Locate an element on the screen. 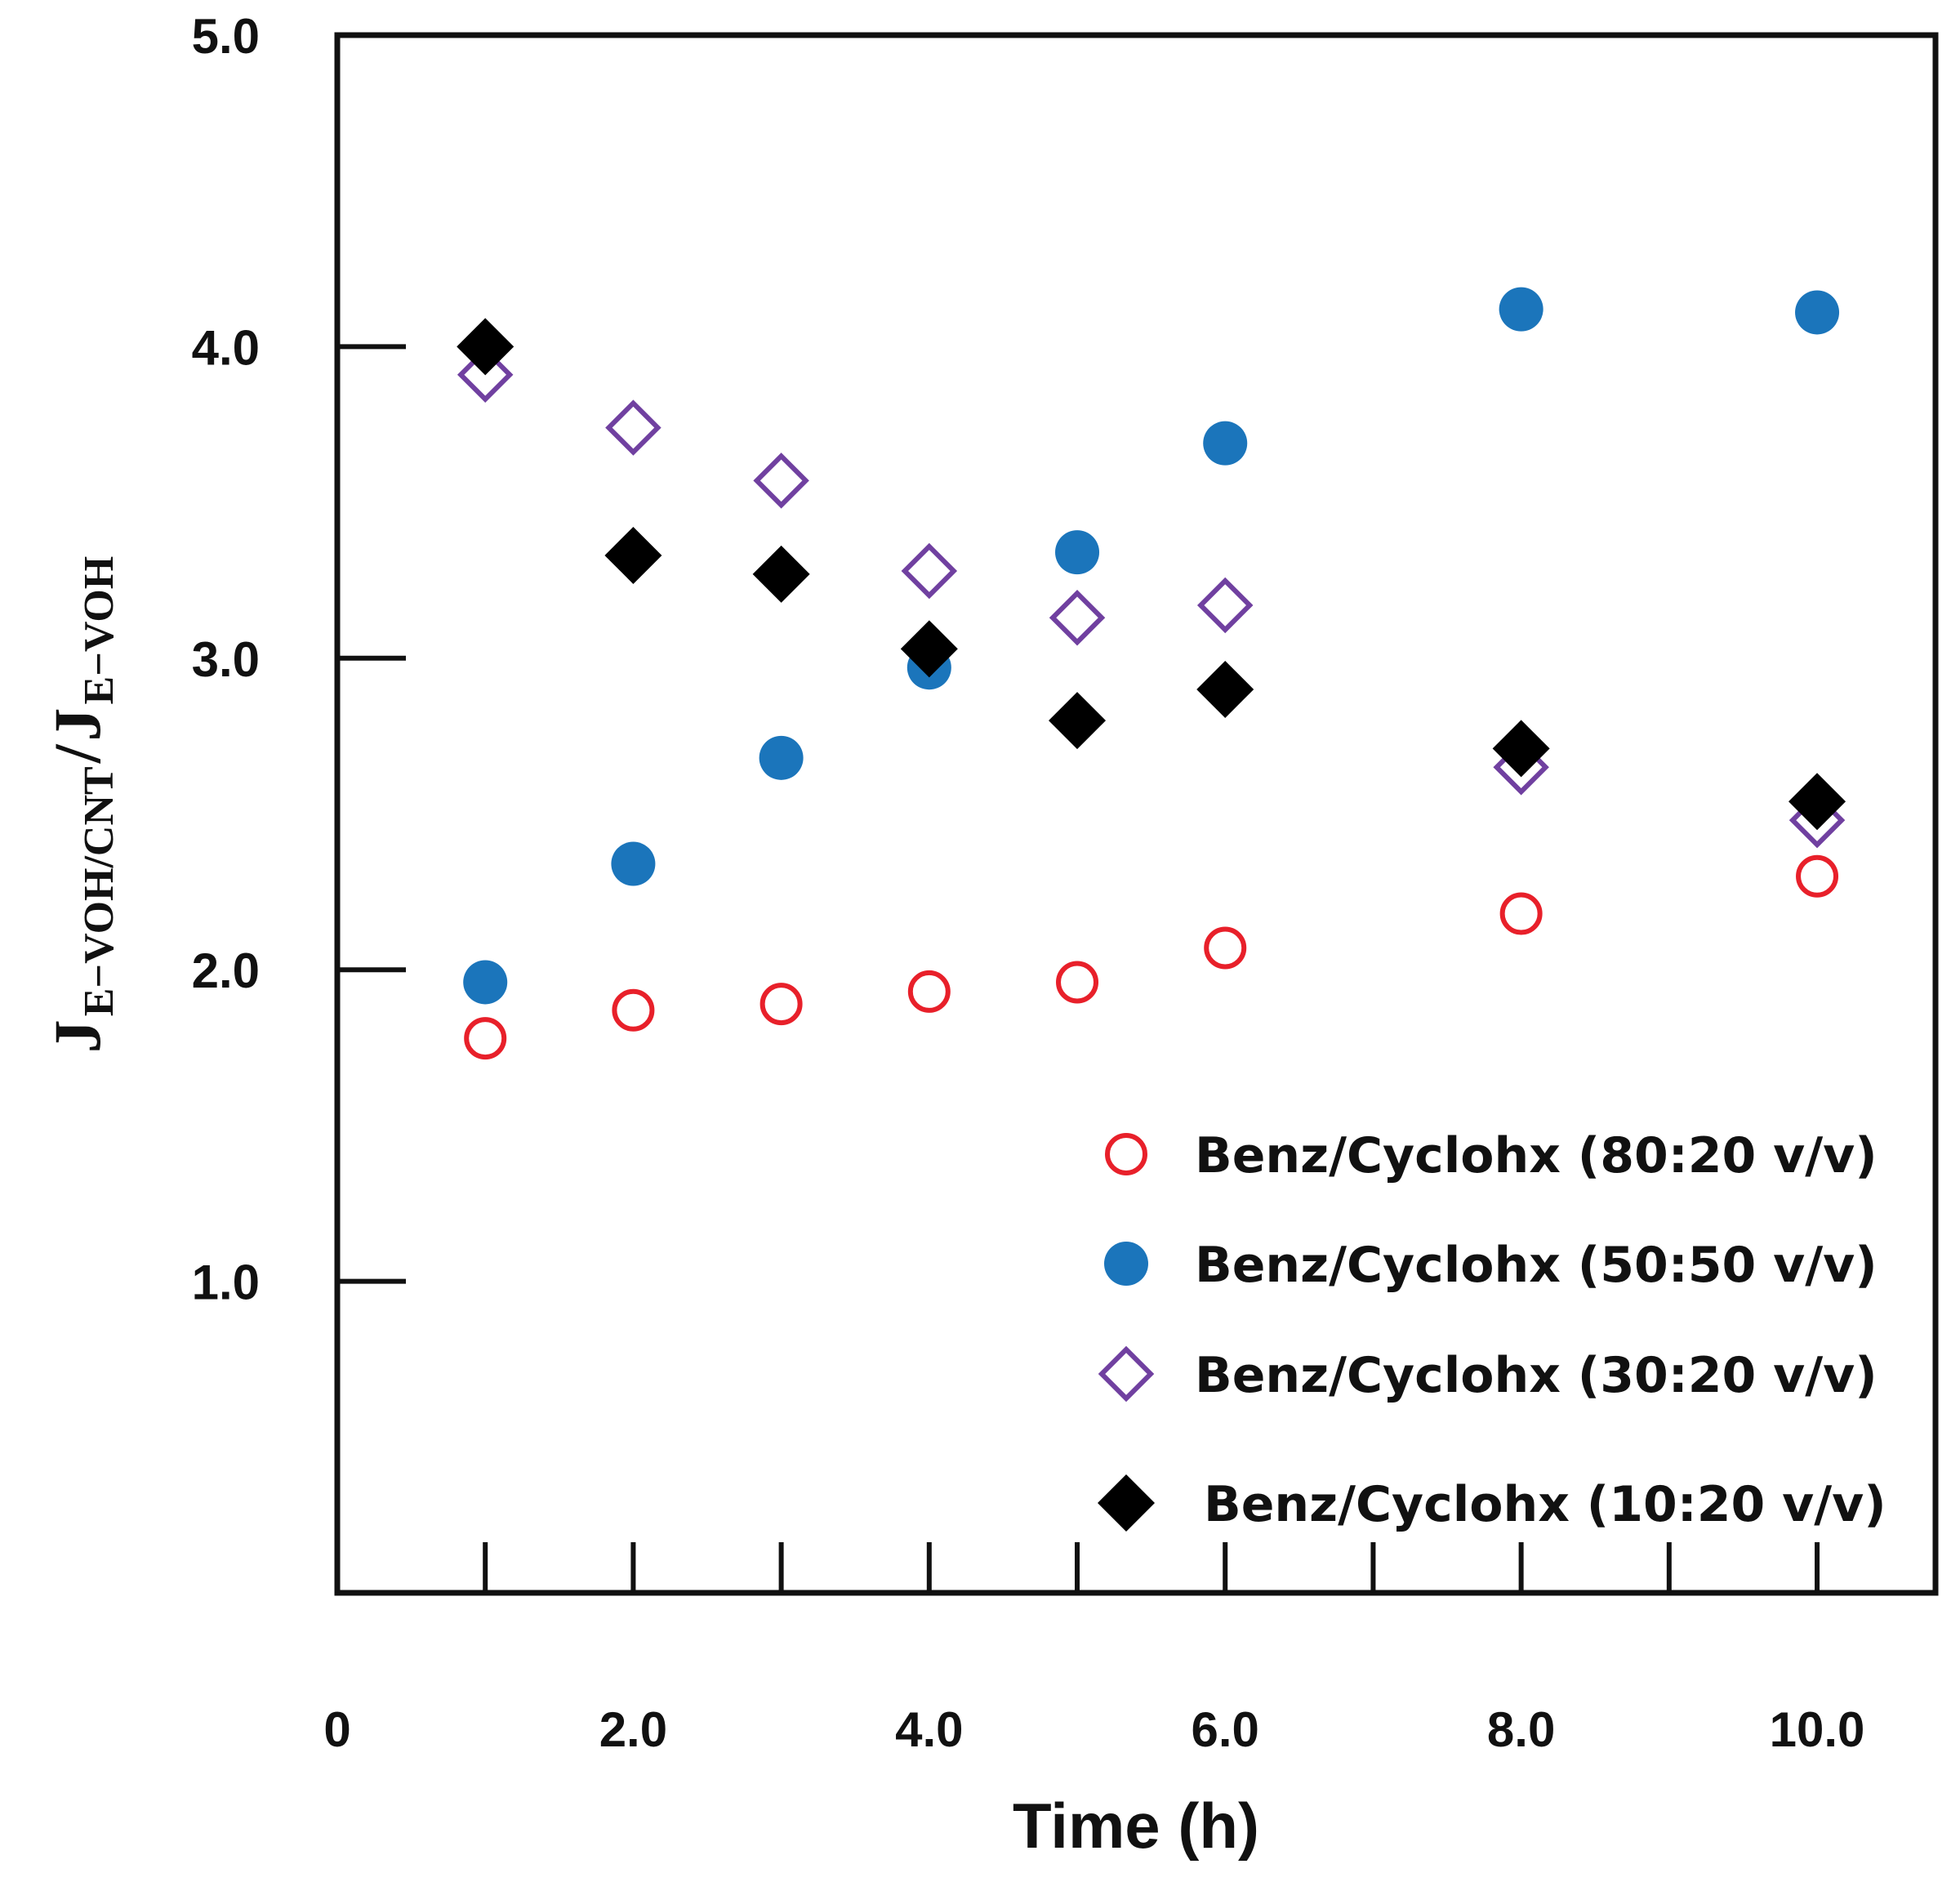 This screenshot has height=1882, width=1960. y-tick-label: 3.0 is located at coordinates (226, 660).